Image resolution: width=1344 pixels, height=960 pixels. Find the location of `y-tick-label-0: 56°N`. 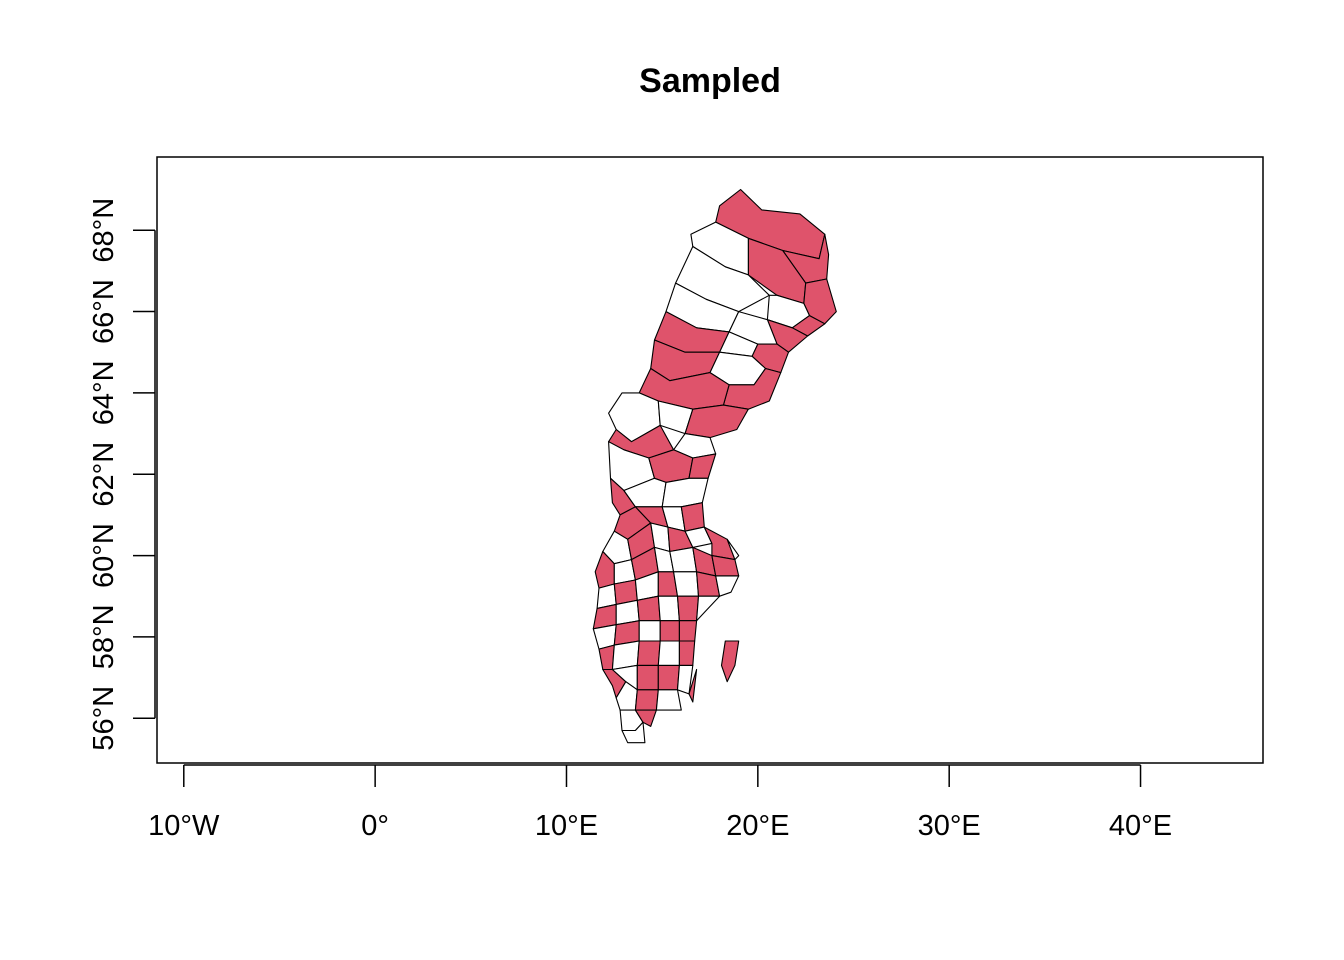

y-tick-label-0: 56°N is located at coordinates (104, 718).